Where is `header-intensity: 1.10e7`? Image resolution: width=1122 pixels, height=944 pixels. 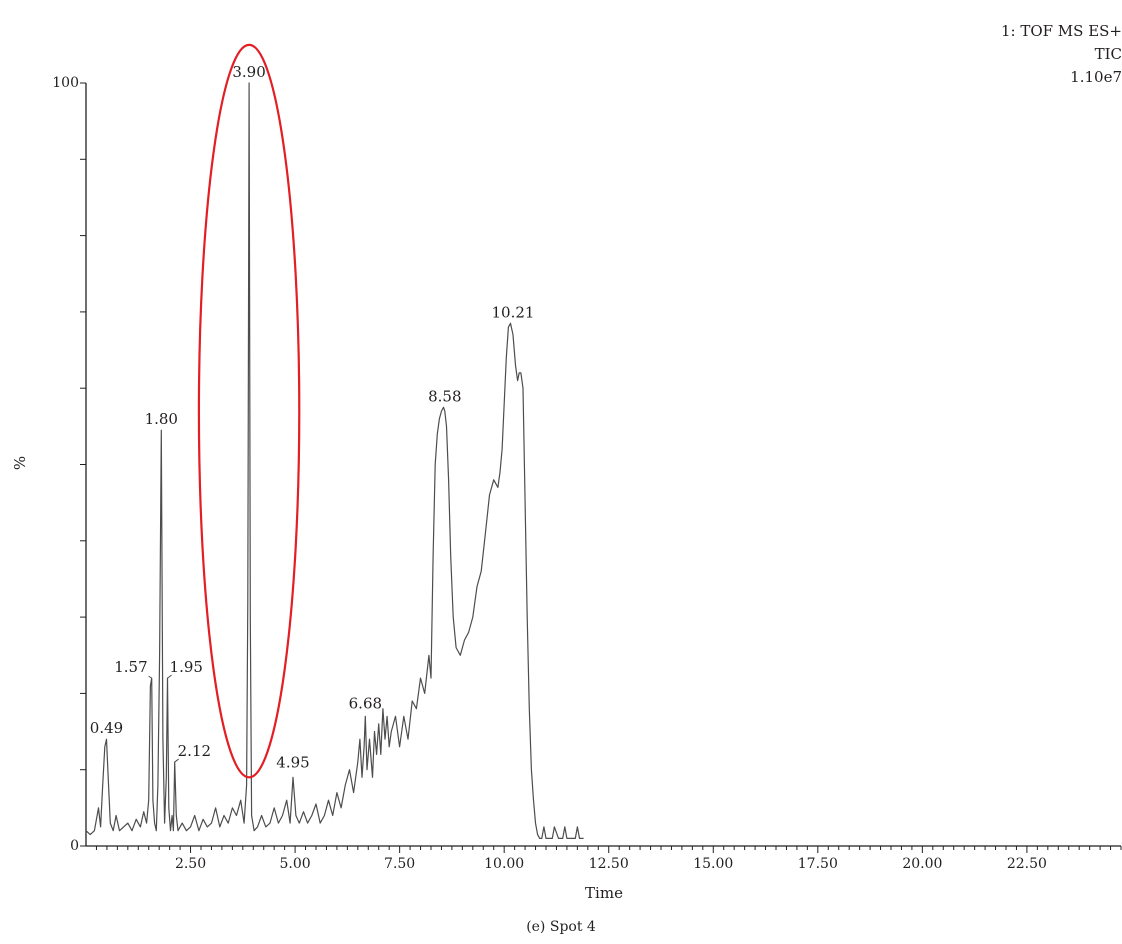 header-intensity: 1.10e7 is located at coordinates (1096, 77).